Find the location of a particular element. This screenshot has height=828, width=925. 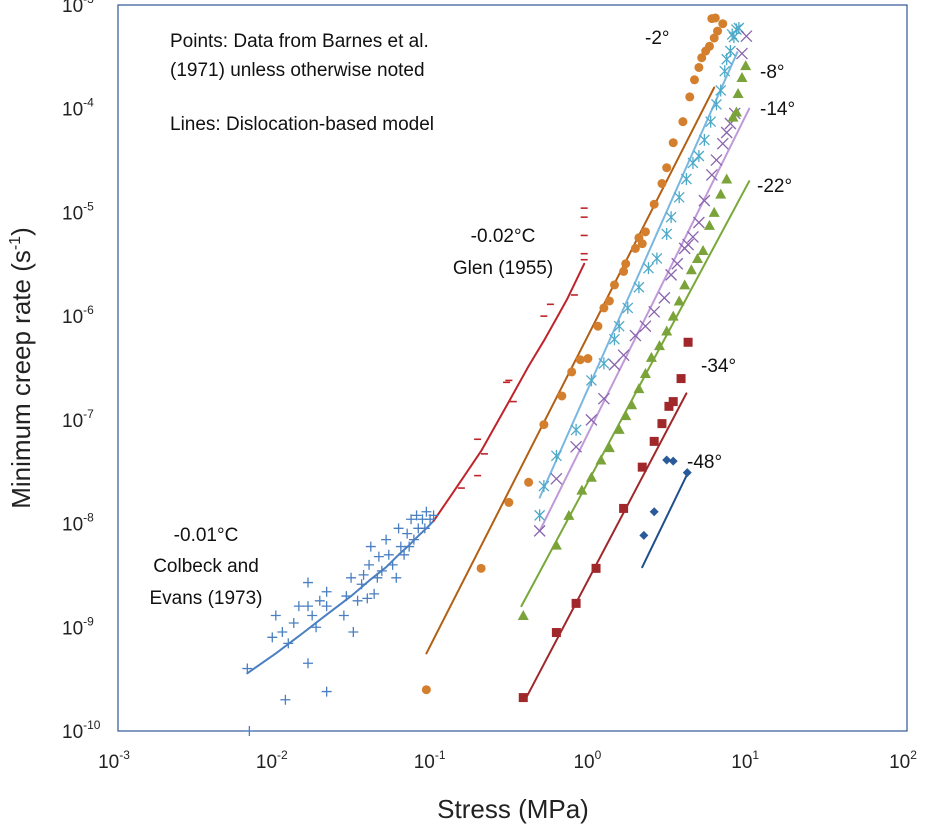

label-temp-minus-2: -2° is located at coordinates (657, 38).